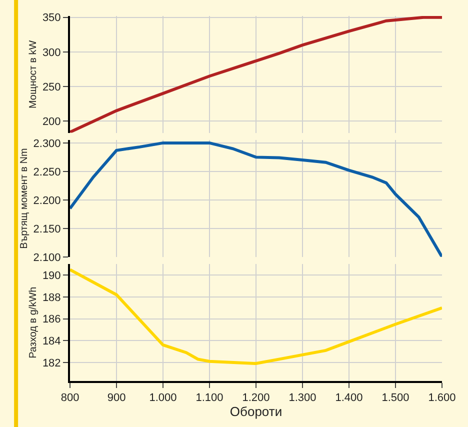 The height and width of the screenshot is (427, 468). I want to click on x-tick-label: 1.500, so click(396, 398).